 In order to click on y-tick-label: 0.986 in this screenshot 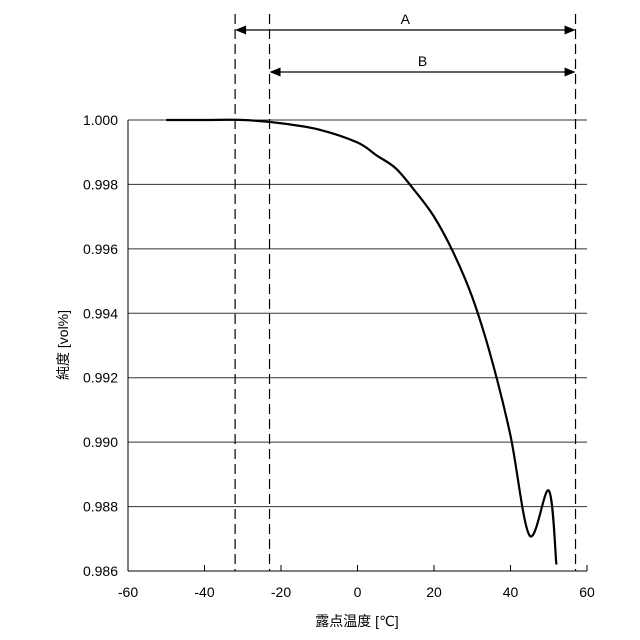, I will do `click(100, 571)`.